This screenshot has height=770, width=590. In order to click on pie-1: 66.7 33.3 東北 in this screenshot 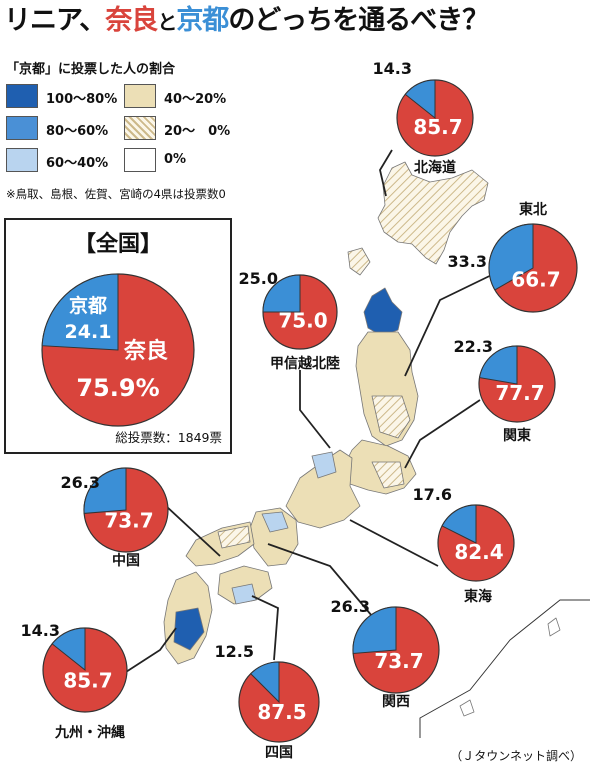, I will do `click(513, 257)`.